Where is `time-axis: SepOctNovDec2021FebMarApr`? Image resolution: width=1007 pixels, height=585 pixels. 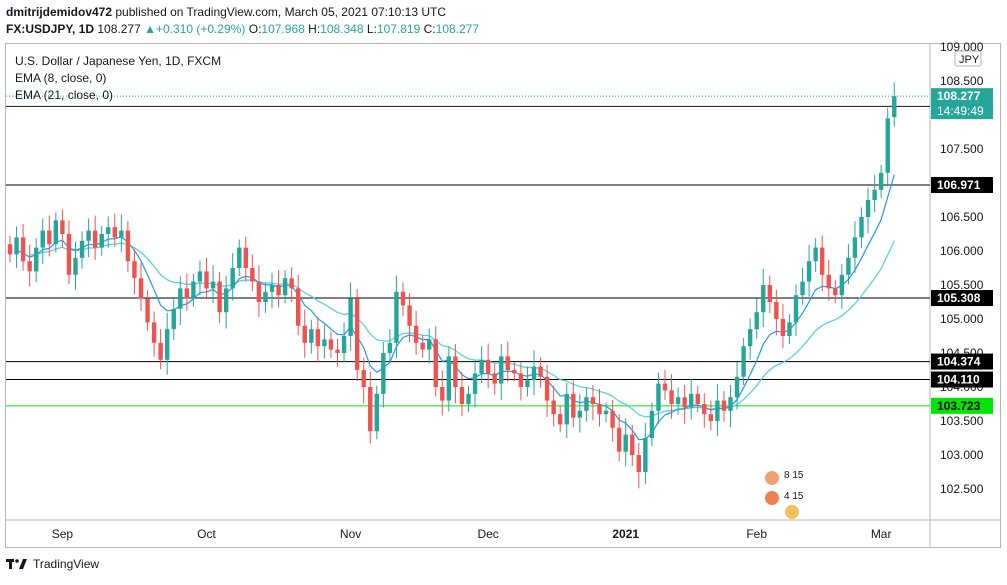 time-axis: SepOctNovDec2021FebMarApr is located at coordinates (472, 534).